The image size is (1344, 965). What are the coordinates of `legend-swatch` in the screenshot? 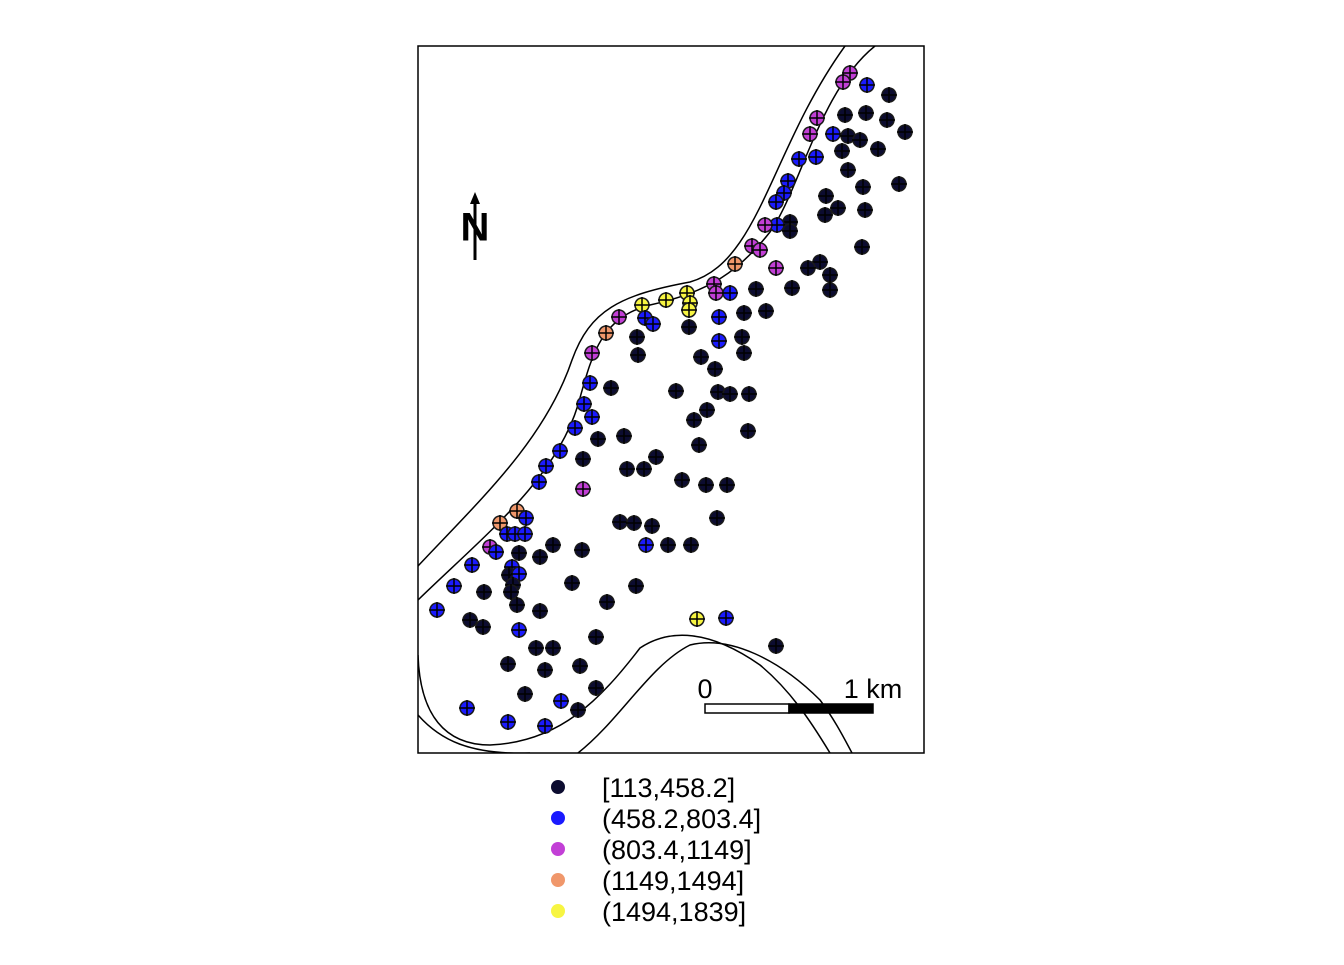 It's located at (558, 880).